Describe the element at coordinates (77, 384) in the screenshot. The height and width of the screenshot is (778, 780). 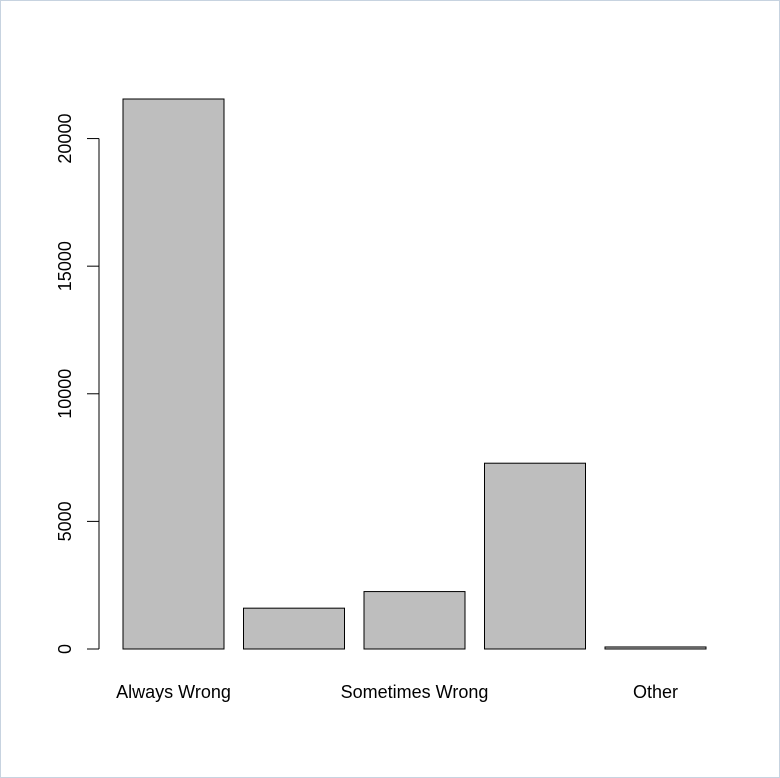
I see `y-axis: 0 5000 10000 15000 20000` at that location.